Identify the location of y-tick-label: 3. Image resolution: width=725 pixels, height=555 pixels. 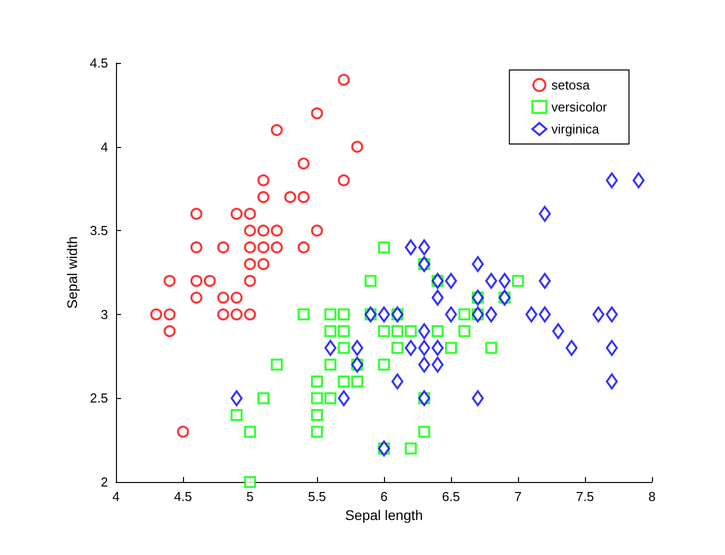
(104, 314).